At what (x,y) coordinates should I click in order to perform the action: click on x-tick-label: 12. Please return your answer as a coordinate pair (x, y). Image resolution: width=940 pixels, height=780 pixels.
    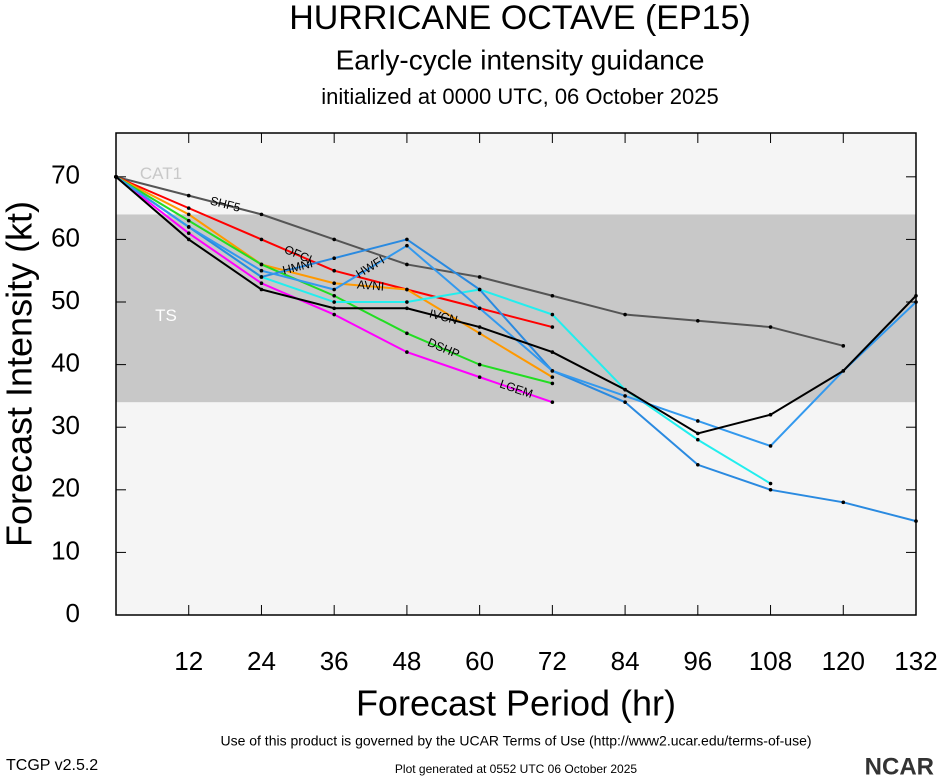
    Looking at the image, I should click on (188, 661).